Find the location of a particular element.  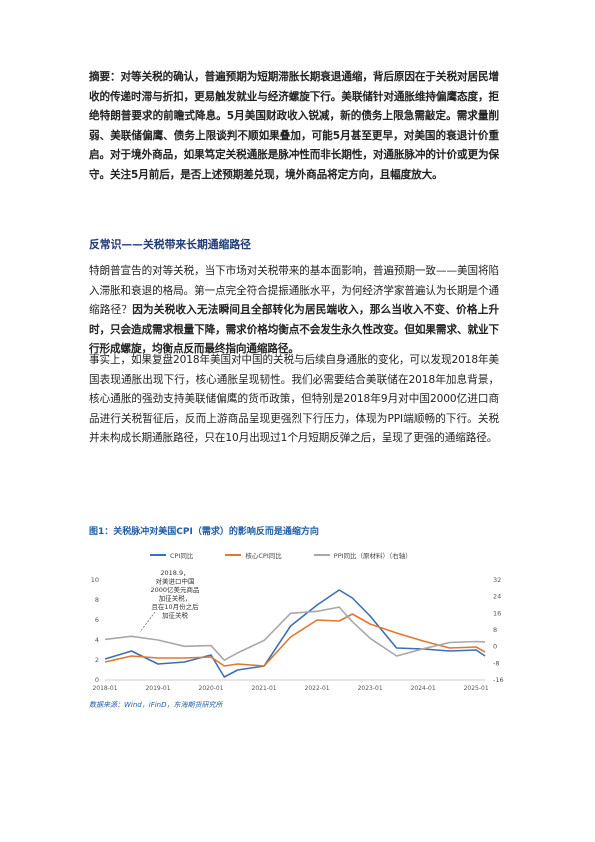

y-left-tick-label: 10 is located at coordinates (95, 580).